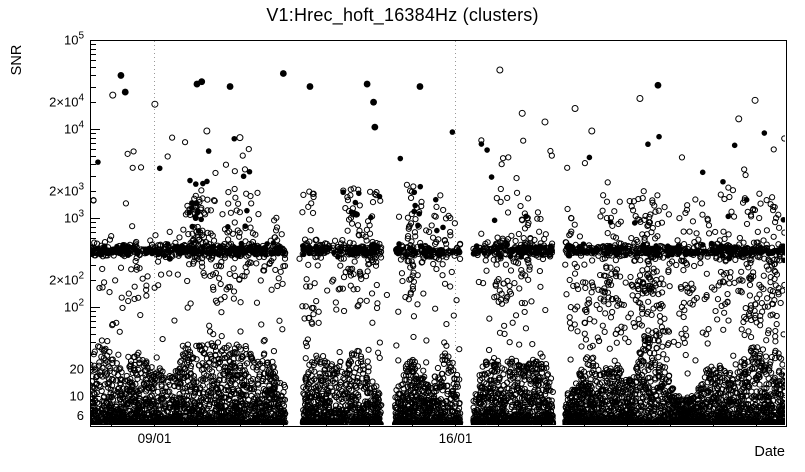 This screenshot has height=472, width=805. What do you see at coordinates (77, 369) in the screenshot?
I see `y-tick-label: 20` at bounding box center [77, 369].